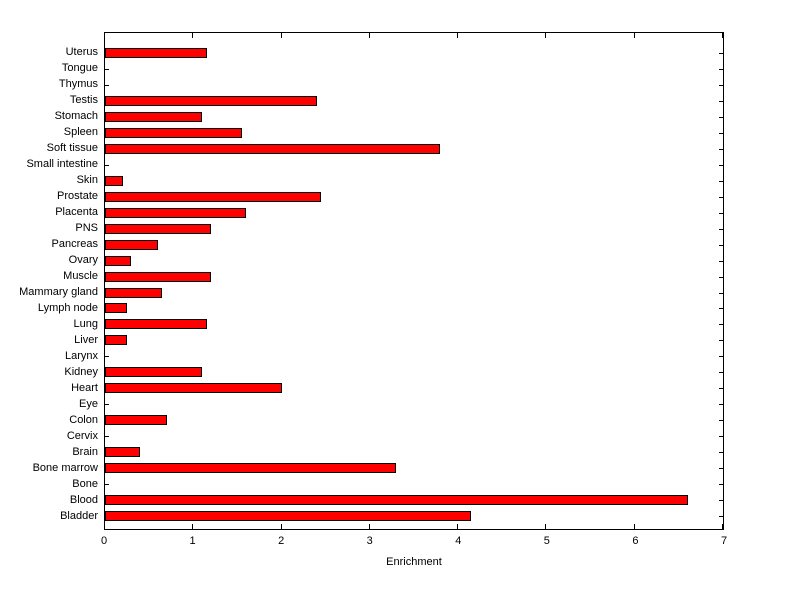  I want to click on bar-row-bladder, so click(414, 516).